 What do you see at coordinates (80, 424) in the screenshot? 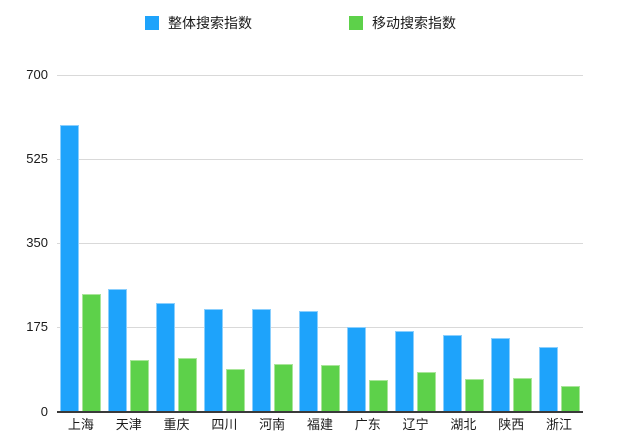
I see `x-axis-label-上海: 上海` at bounding box center [80, 424].